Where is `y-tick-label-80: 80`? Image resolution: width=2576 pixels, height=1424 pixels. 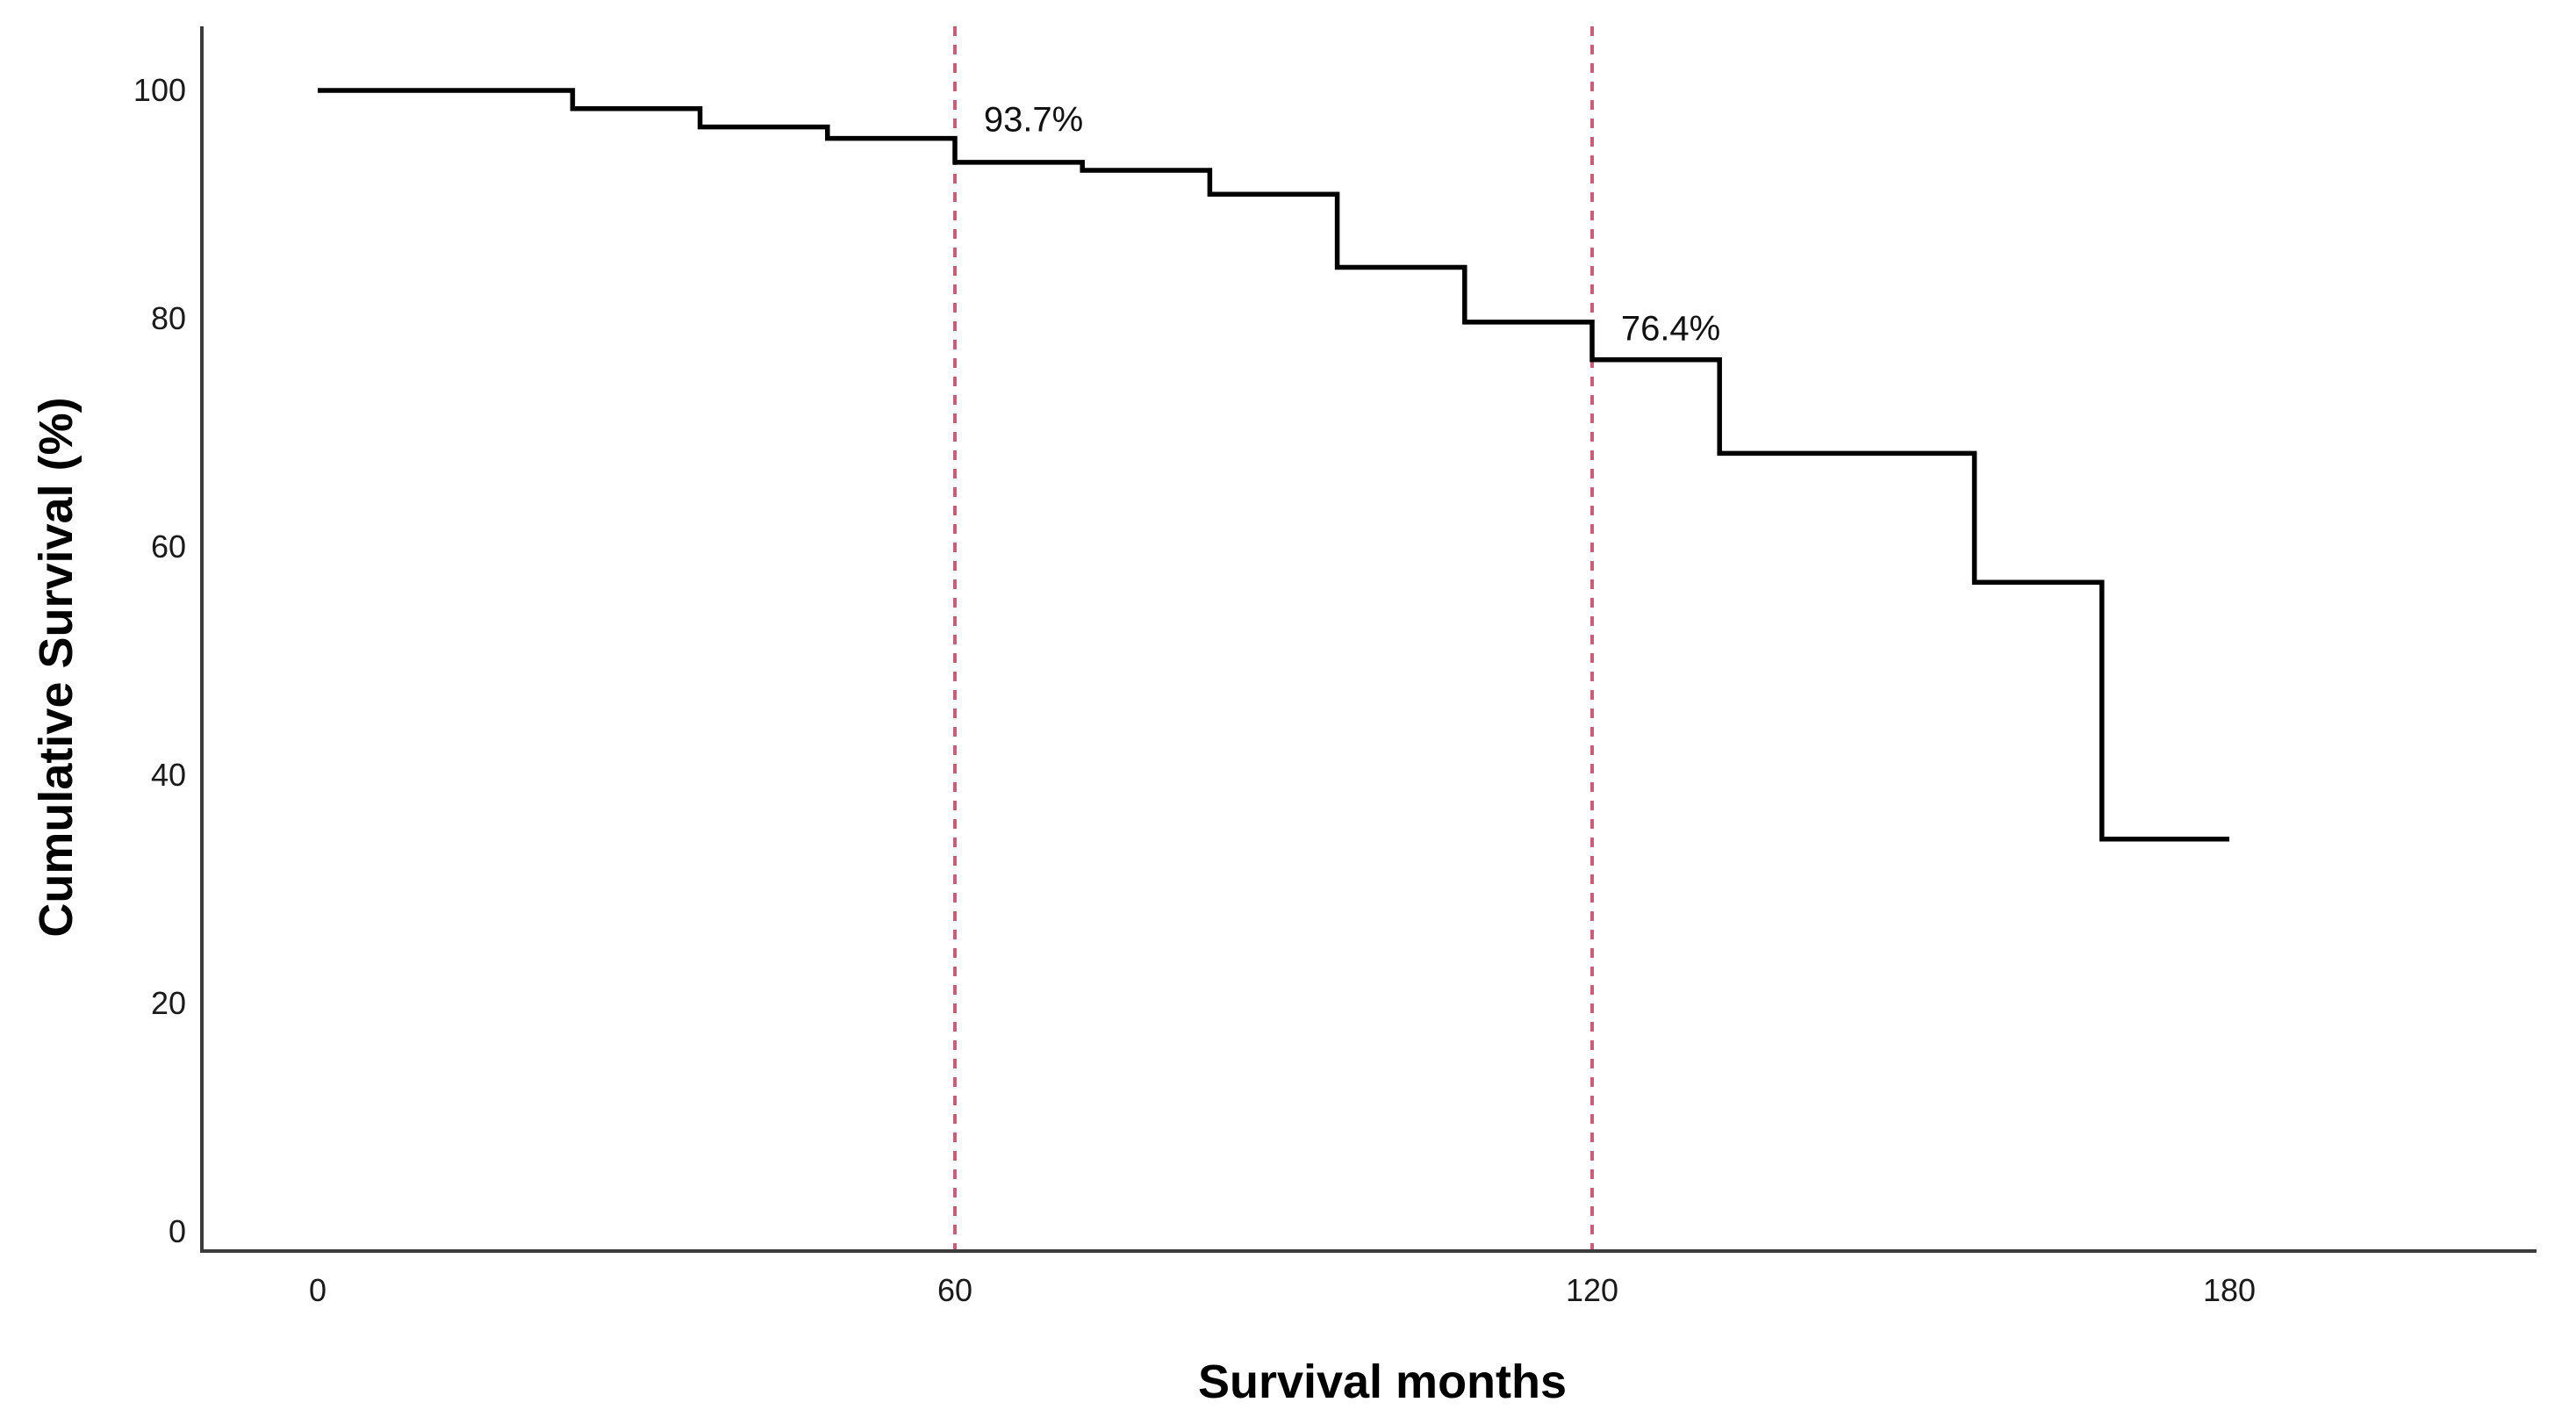 y-tick-label-80: 80 is located at coordinates (168, 318).